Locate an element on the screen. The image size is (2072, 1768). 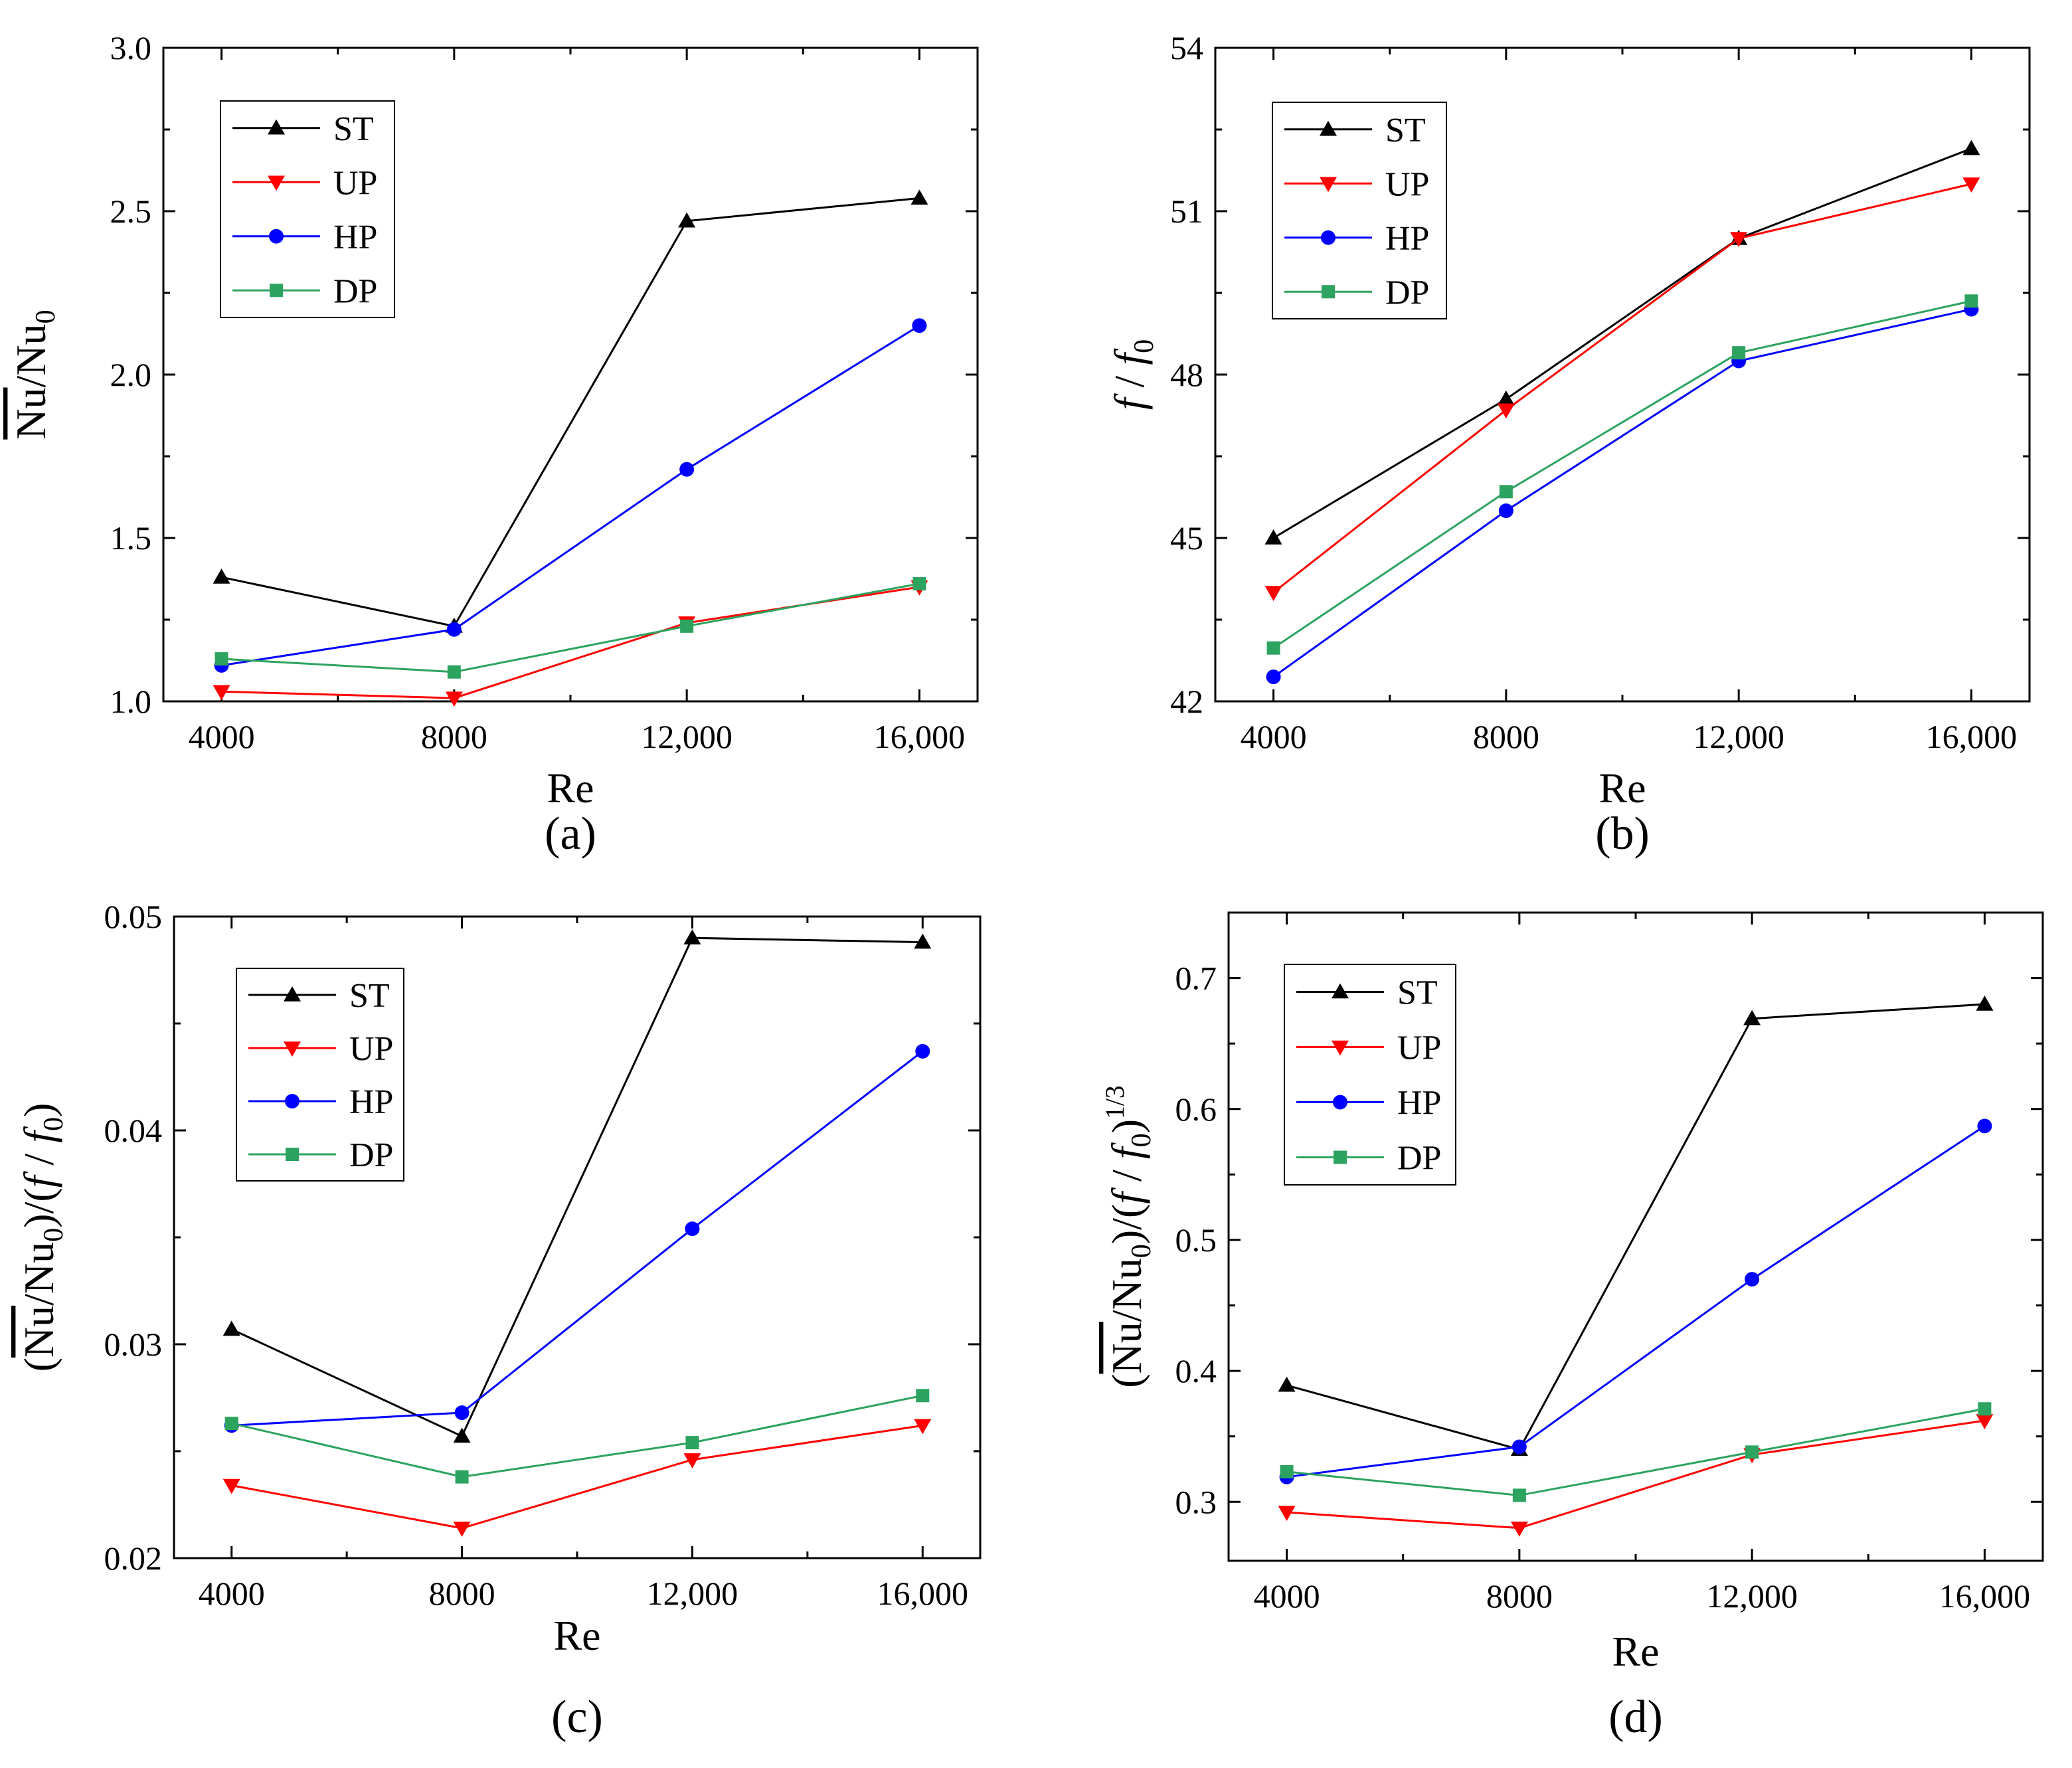
panel-label: (d) is located at coordinates (1635, 1717).